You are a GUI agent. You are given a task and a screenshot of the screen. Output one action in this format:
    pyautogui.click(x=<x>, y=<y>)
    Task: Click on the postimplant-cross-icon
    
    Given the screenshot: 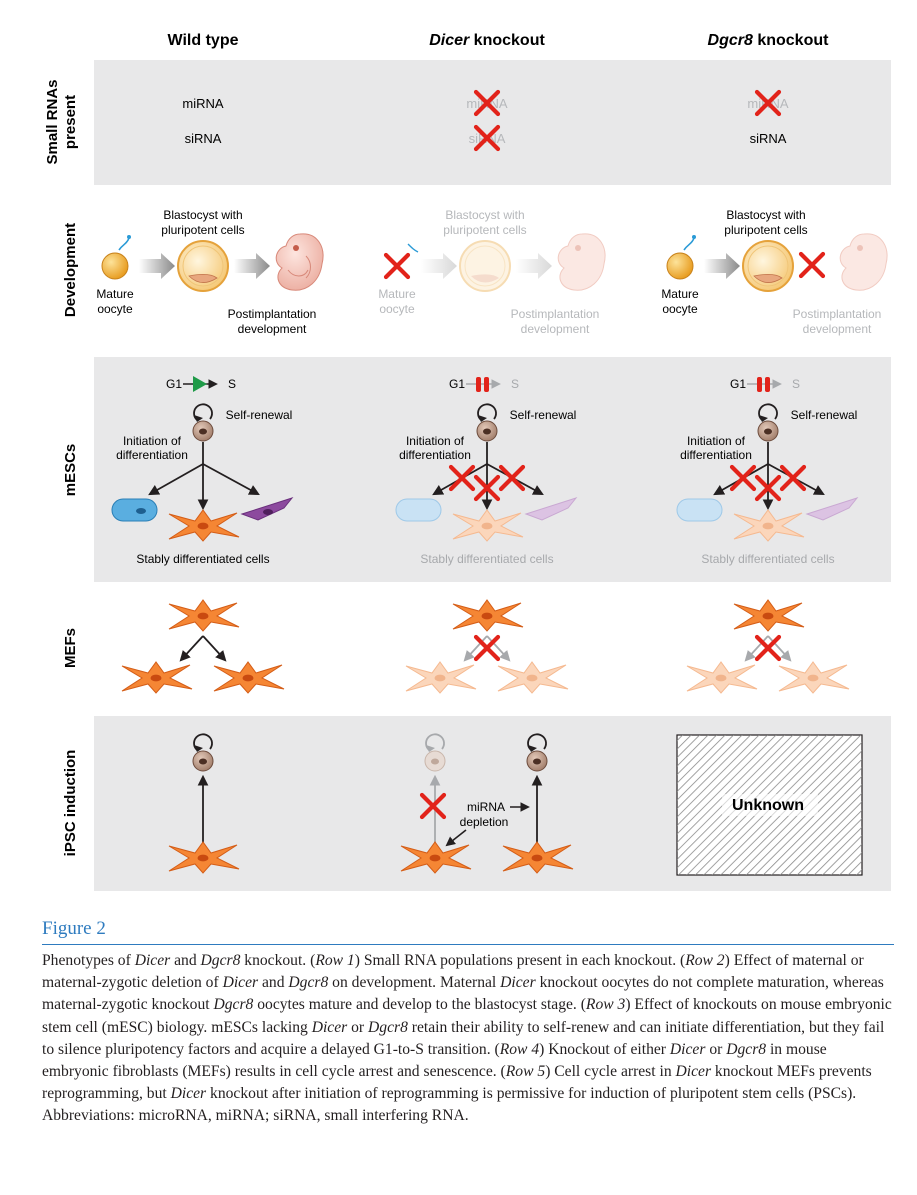 What is the action you would take?
    pyautogui.click(x=812, y=265)
    